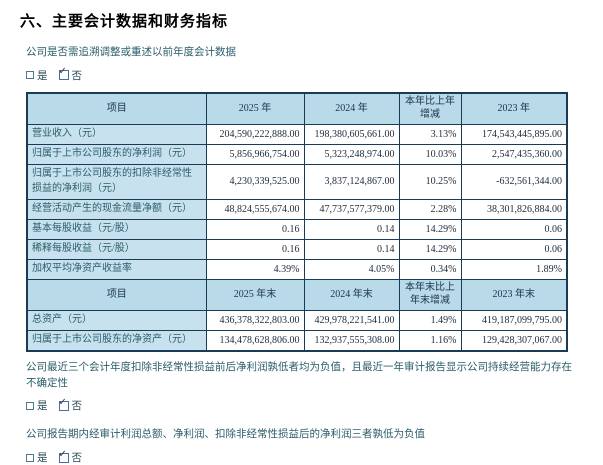  I want to click on row-label: 基本每股收益（元/股）, so click(116, 229).